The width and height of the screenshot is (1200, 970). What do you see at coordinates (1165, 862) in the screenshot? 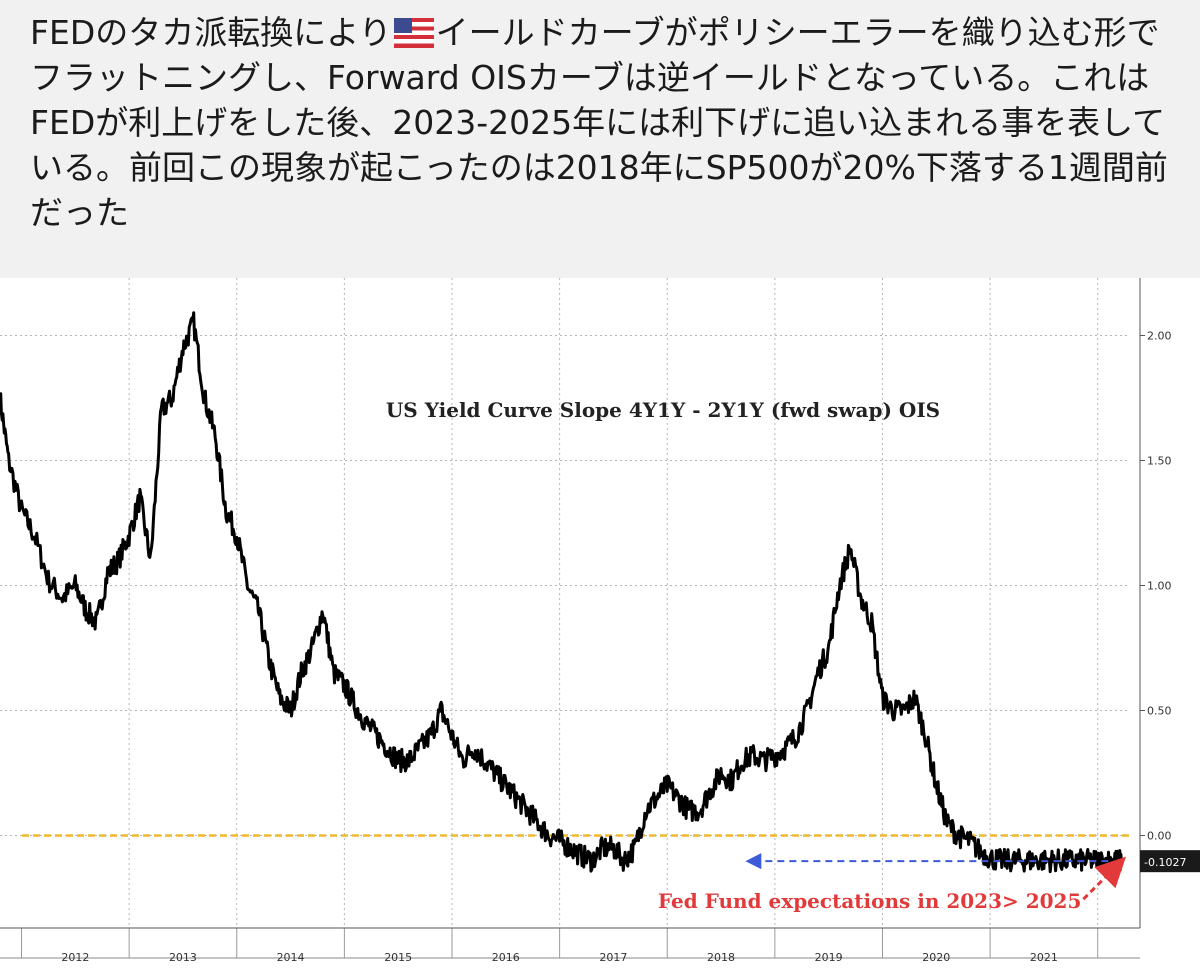
I see `last-value-label: -0.1027` at bounding box center [1165, 862].